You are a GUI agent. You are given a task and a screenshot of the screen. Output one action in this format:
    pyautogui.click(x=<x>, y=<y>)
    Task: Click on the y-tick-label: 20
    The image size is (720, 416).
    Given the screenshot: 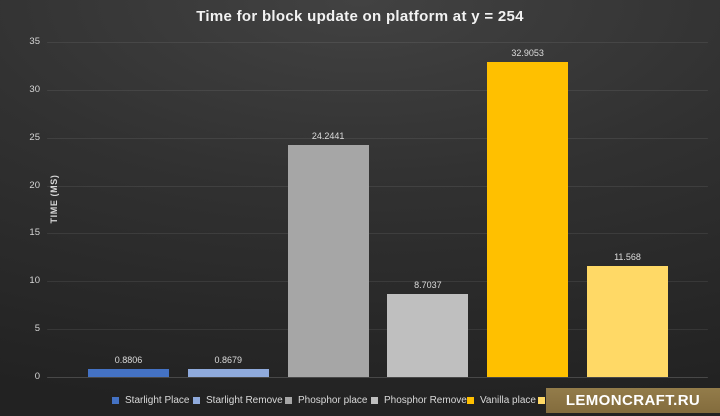 What is the action you would take?
    pyautogui.click(x=34, y=185)
    